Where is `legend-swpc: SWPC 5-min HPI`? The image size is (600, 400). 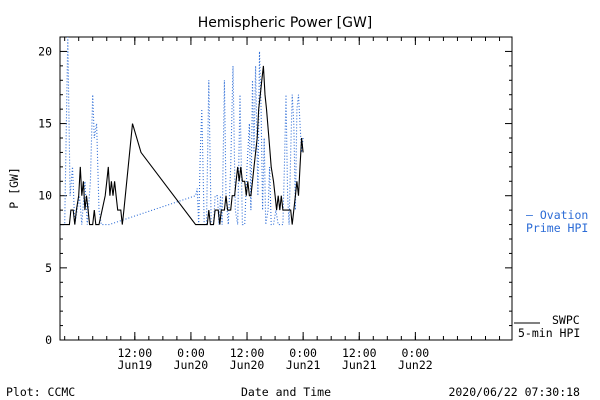 legend-swpc: SWPC 5-min HPI is located at coordinates (547, 326).